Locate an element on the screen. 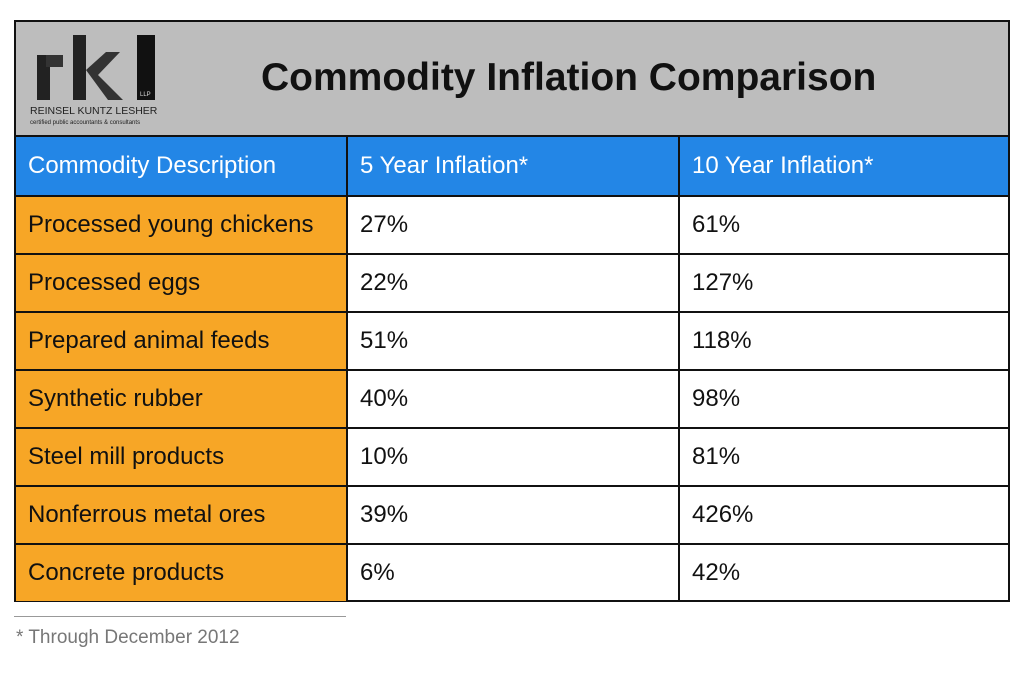 The image size is (1024, 678). ten-year-cell: 127% is located at coordinates (843, 283).